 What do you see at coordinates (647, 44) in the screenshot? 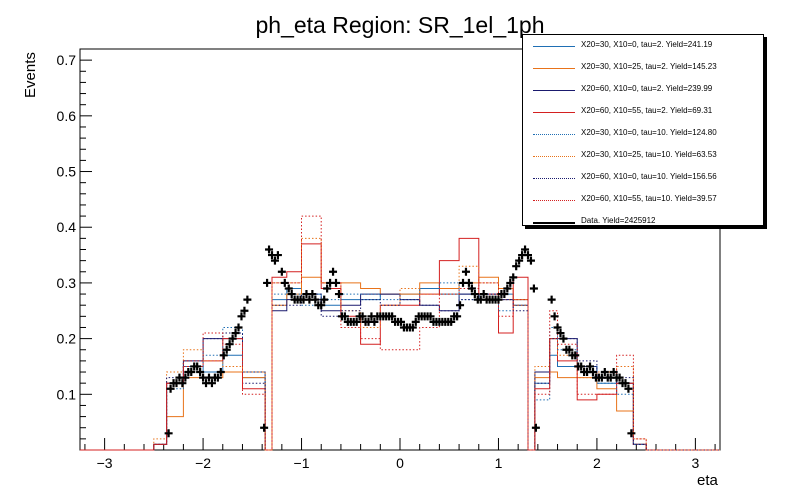
I see `legend-label: X20=30, X10=0, tau=2. Yield=241.19` at bounding box center [647, 44].